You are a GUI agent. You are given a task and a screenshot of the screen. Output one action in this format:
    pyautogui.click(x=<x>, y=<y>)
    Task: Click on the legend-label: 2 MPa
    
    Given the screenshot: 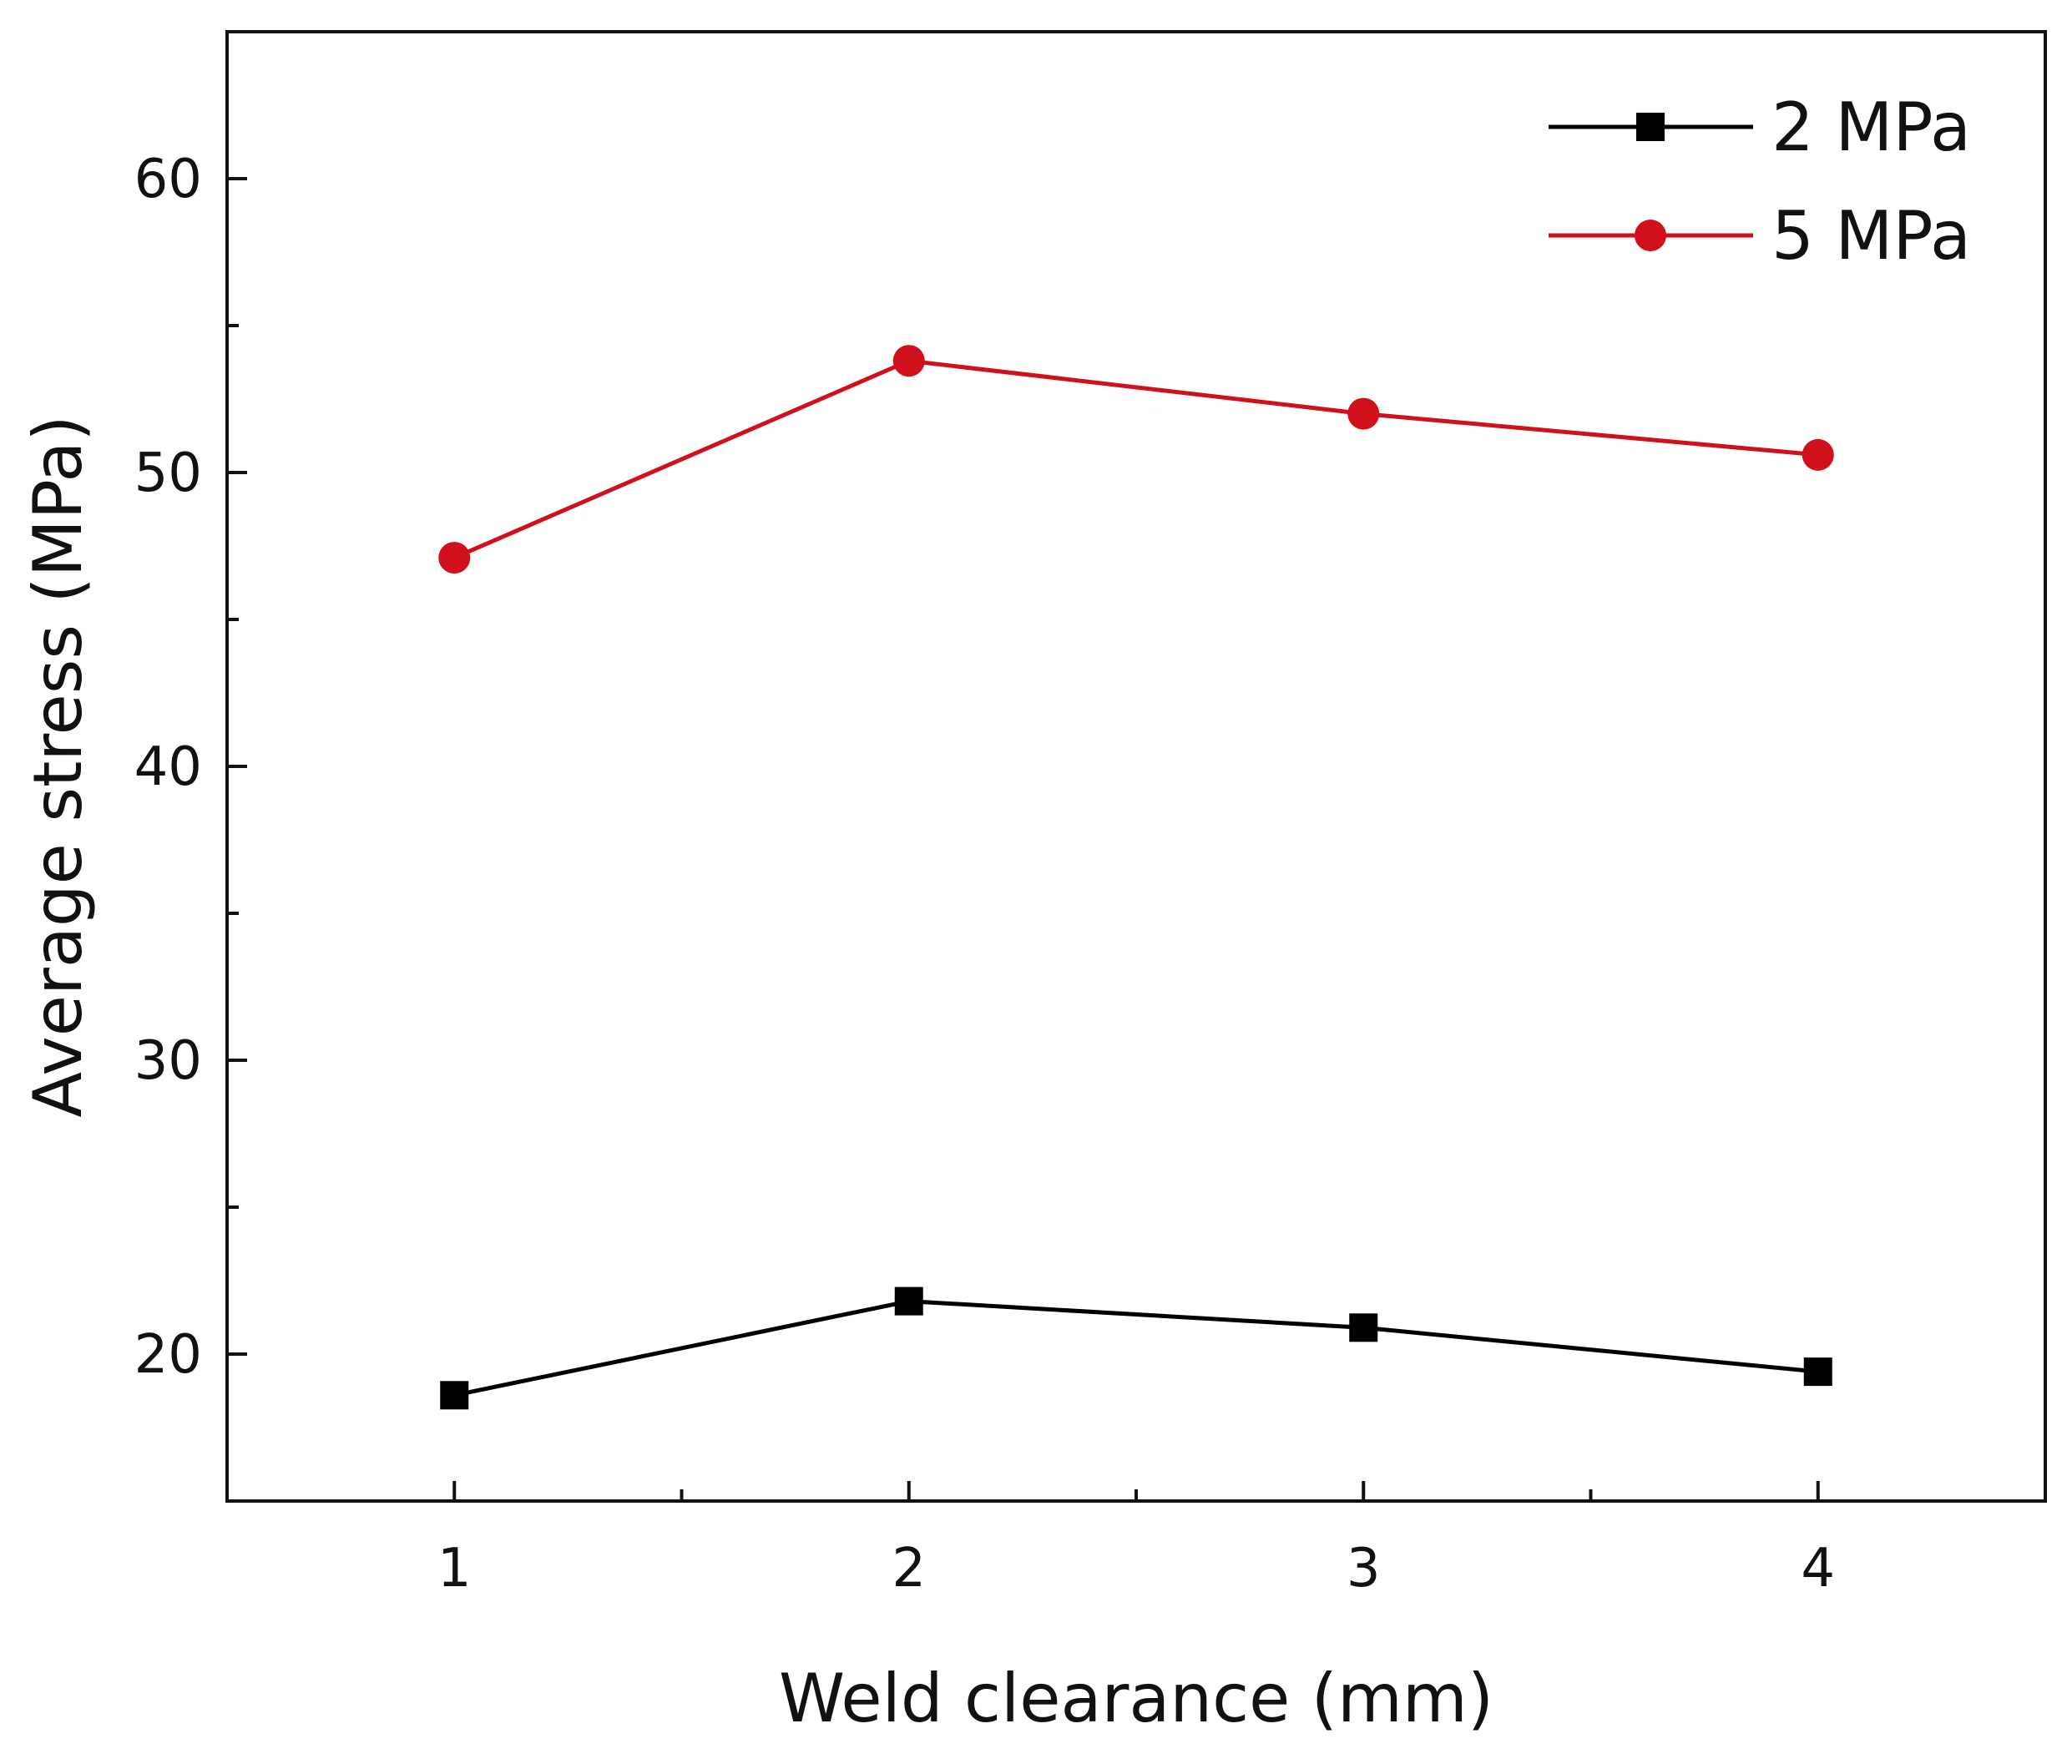 What is the action you would take?
    pyautogui.click(x=1871, y=127)
    